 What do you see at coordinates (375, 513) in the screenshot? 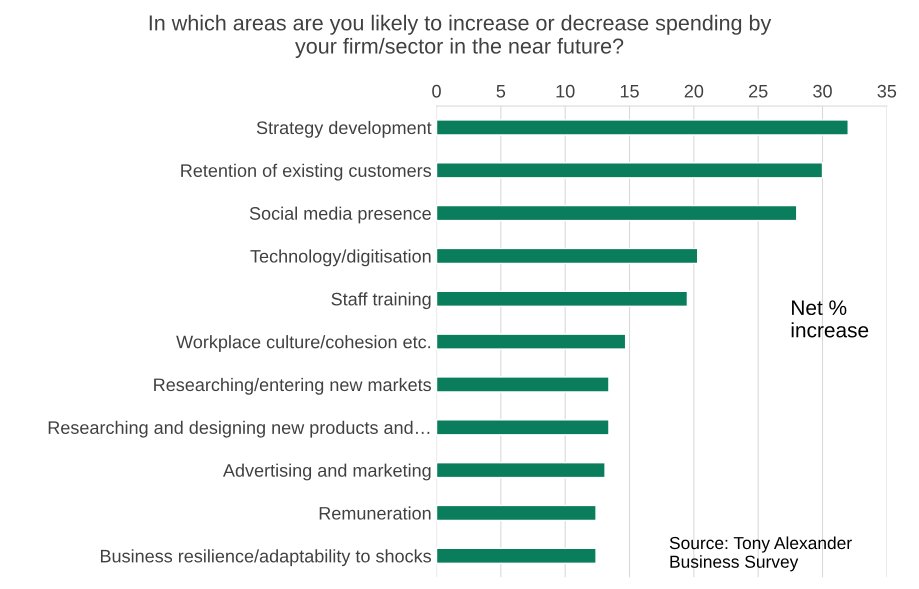
I see `y-tick-label: Remuneration` at bounding box center [375, 513].